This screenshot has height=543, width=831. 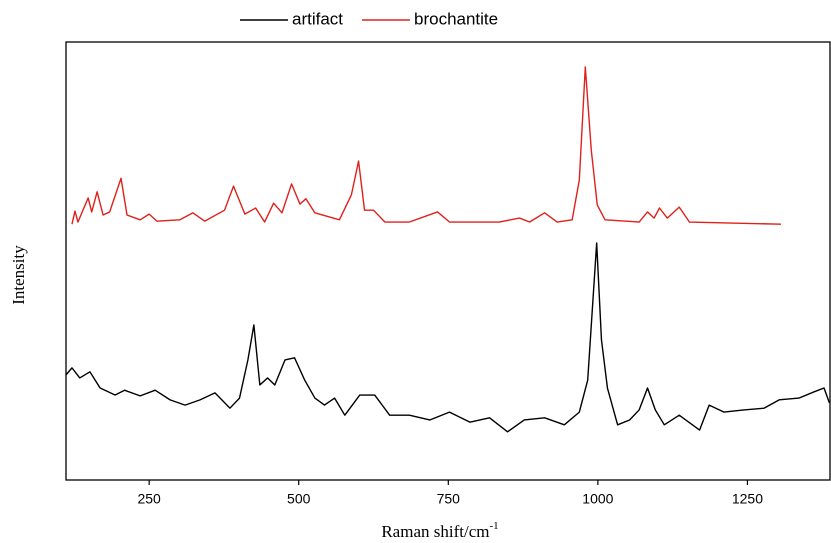 What do you see at coordinates (18, 275) in the screenshot?
I see `y-axis-label: Intensity` at bounding box center [18, 275].